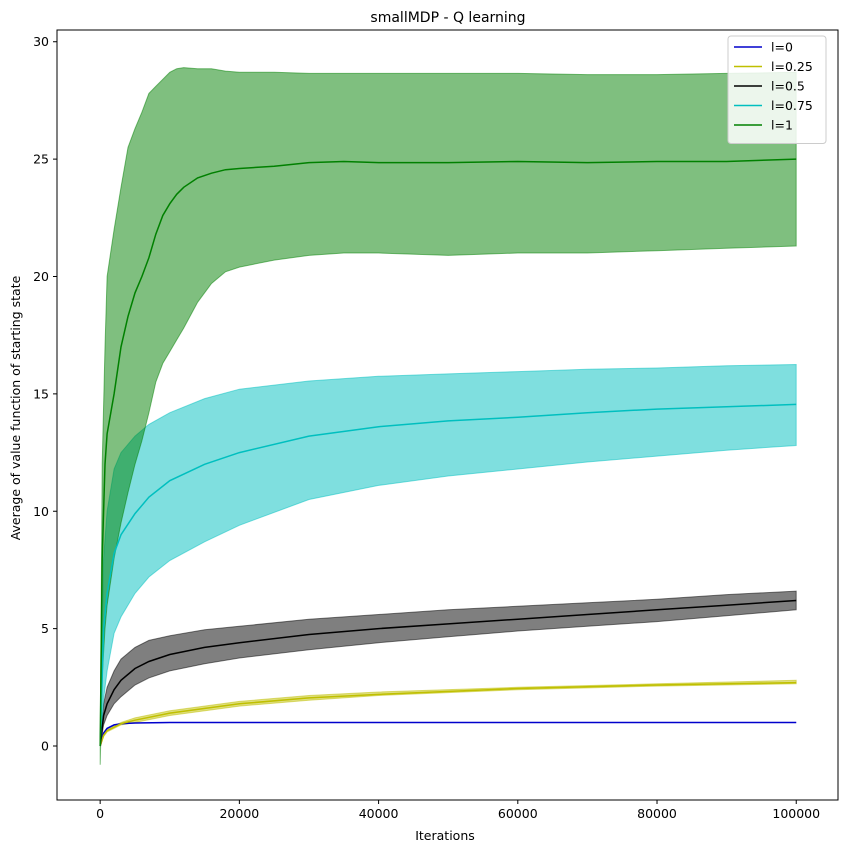 The image size is (842, 853). Describe the element at coordinates (788, 86) in the screenshot. I see `legend-label-2: l=0.5` at that location.